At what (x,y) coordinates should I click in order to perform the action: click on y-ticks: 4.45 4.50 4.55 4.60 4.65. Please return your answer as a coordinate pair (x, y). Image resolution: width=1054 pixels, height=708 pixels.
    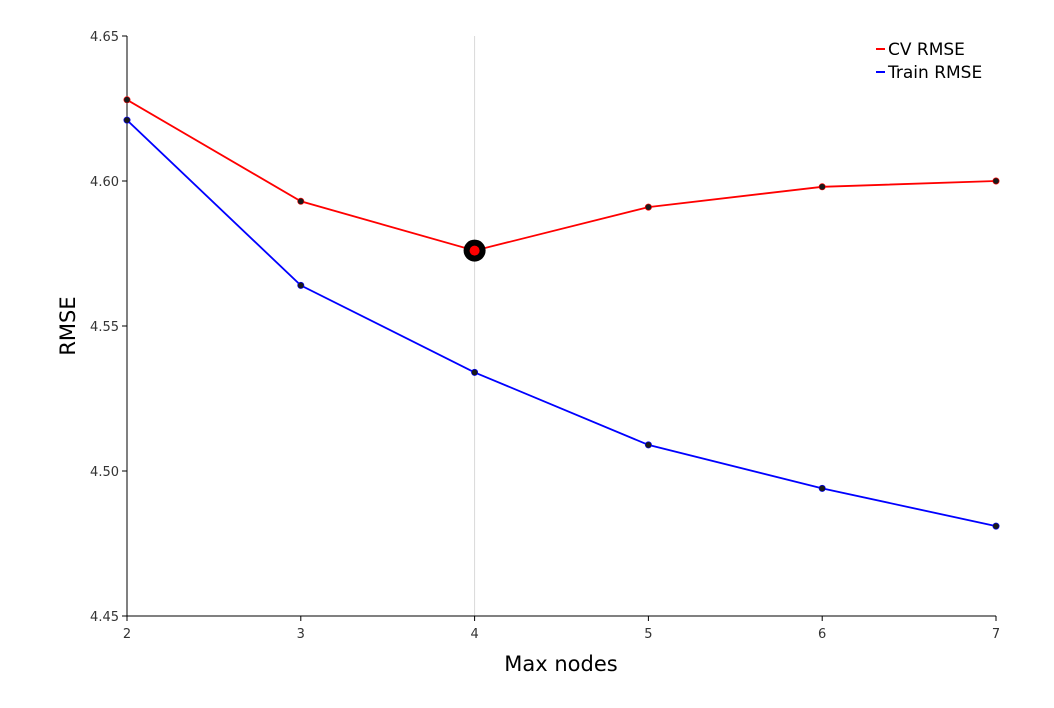
    Looking at the image, I should click on (108, 327).